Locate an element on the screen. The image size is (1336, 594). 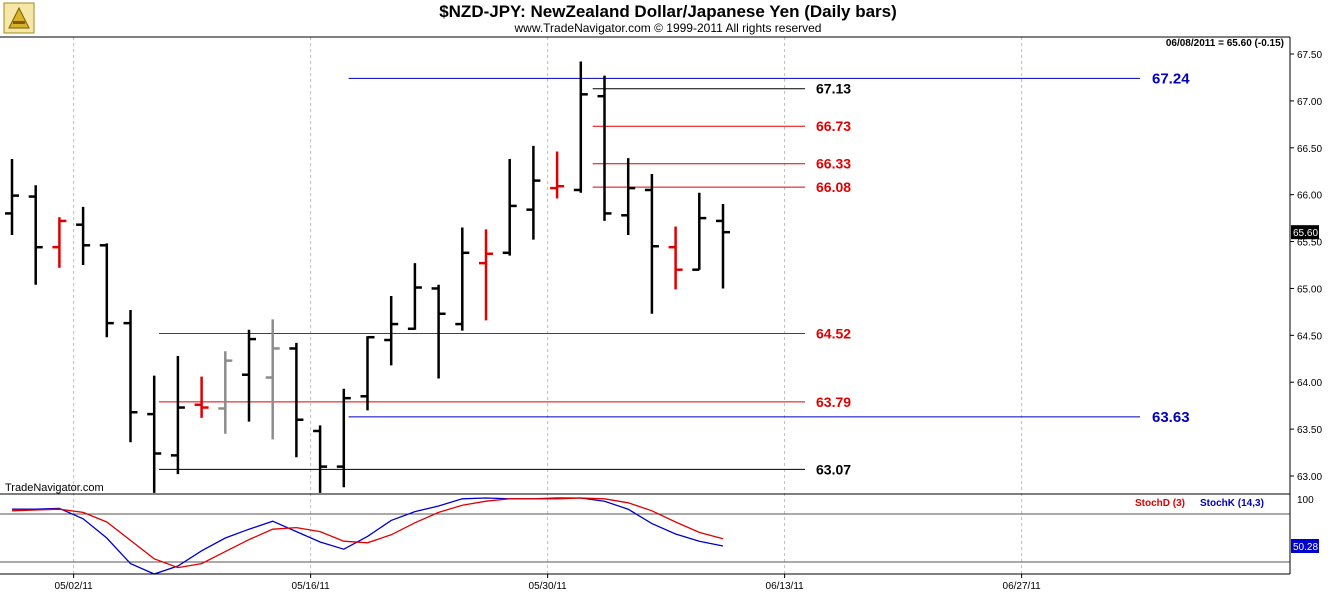
level-label: 66.33 is located at coordinates (833, 164).